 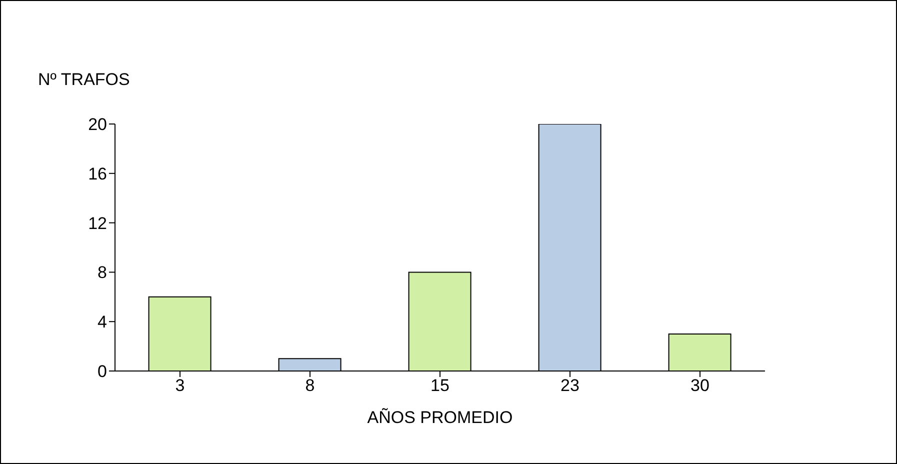 I want to click on y-tick-label: 20, so click(x=97, y=124).